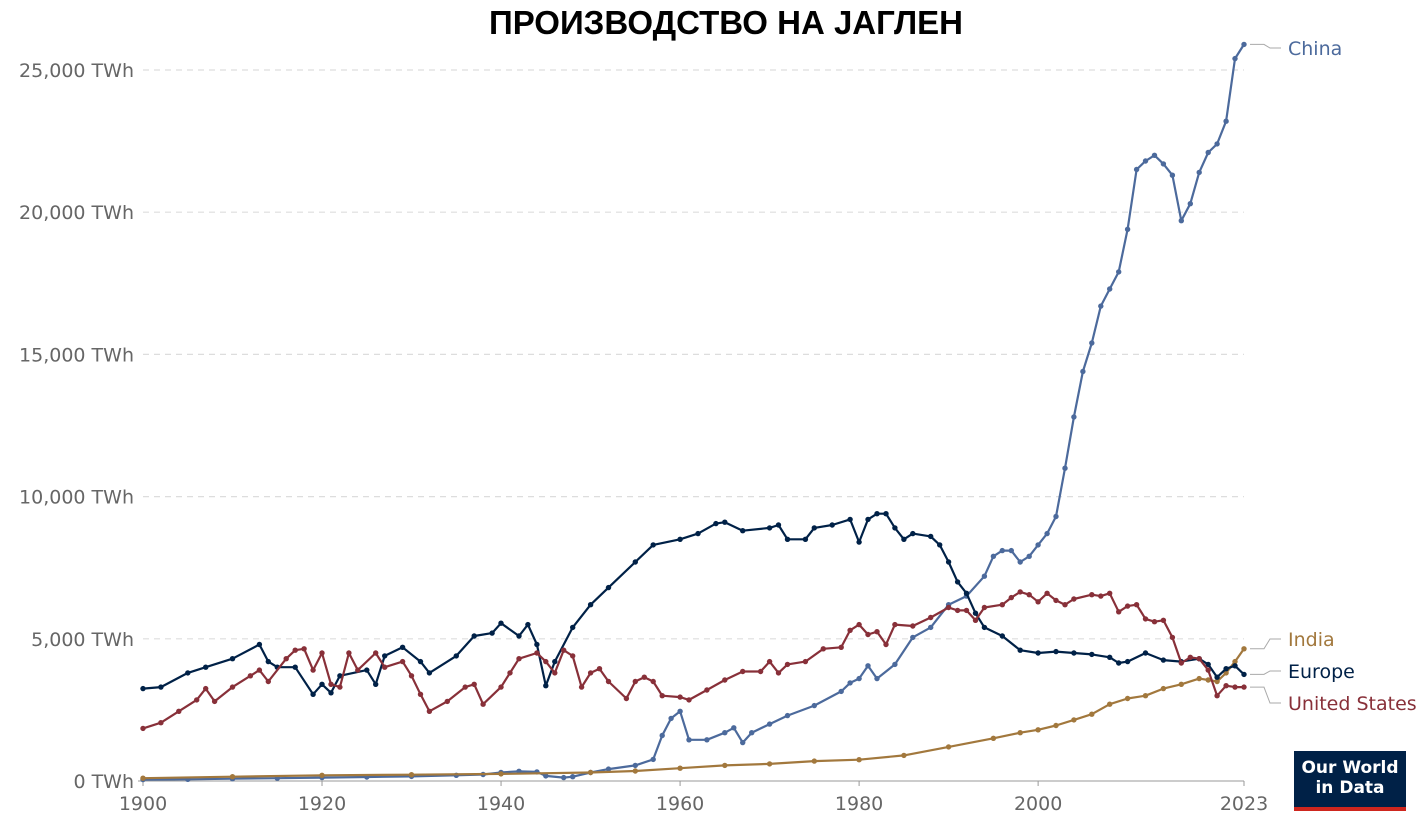 Image resolution: width=1428 pixels, height=831 pixels. Describe the element at coordinates (143, 804) in the screenshot. I see `x-tick-label: 1900` at that location.